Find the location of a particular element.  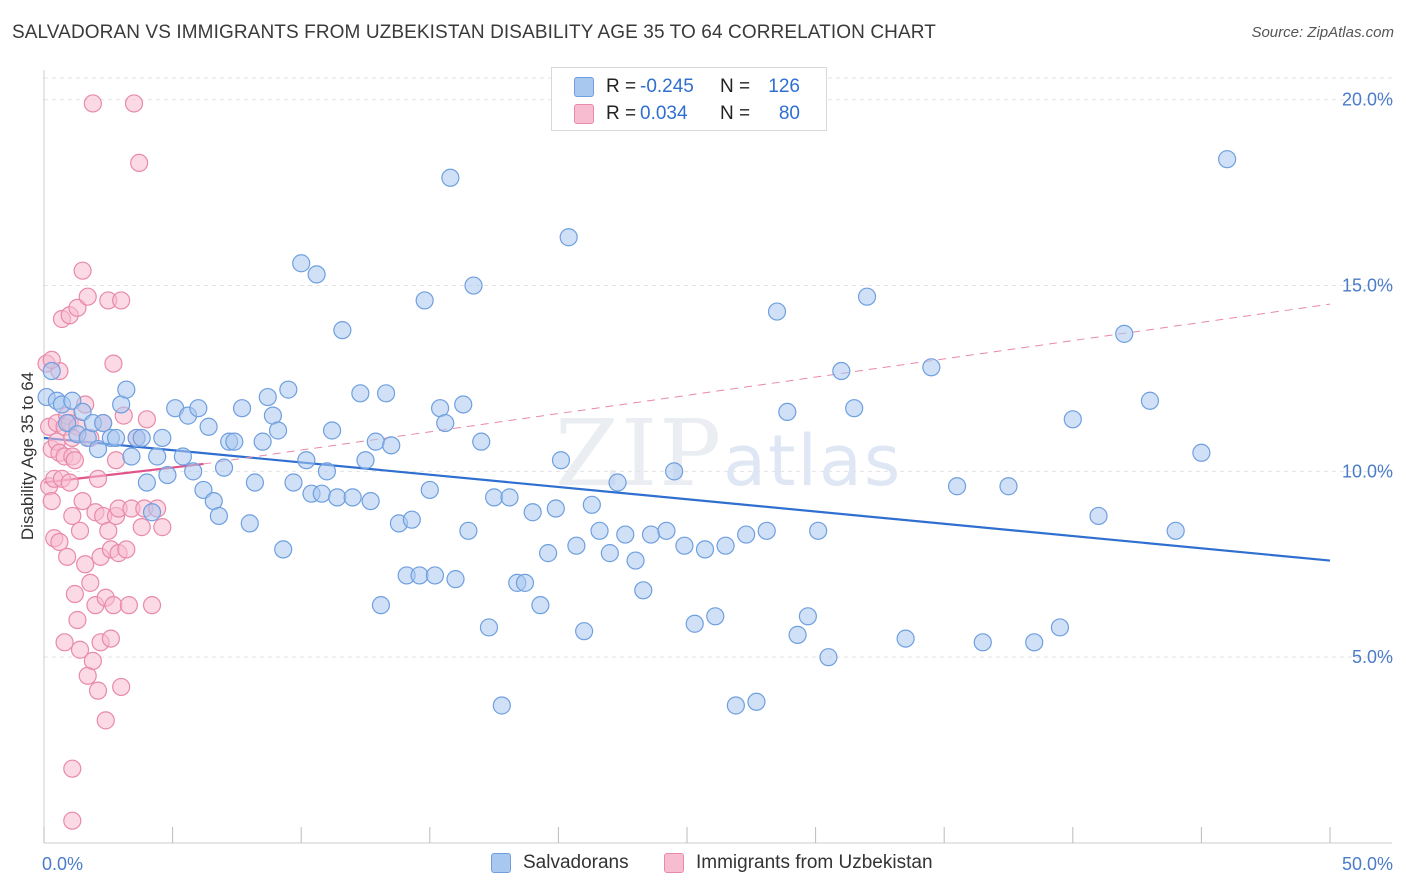

legend-row-uzbekistan: R = 0.034 N = 80 is located at coordinates (687, 114).